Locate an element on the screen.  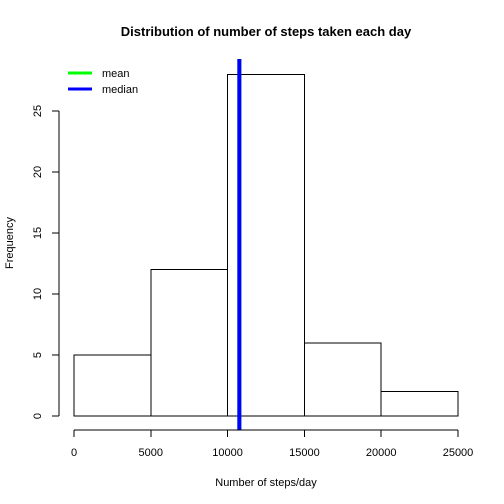
x-tick-label-1: 5000 is located at coordinates (151, 453).